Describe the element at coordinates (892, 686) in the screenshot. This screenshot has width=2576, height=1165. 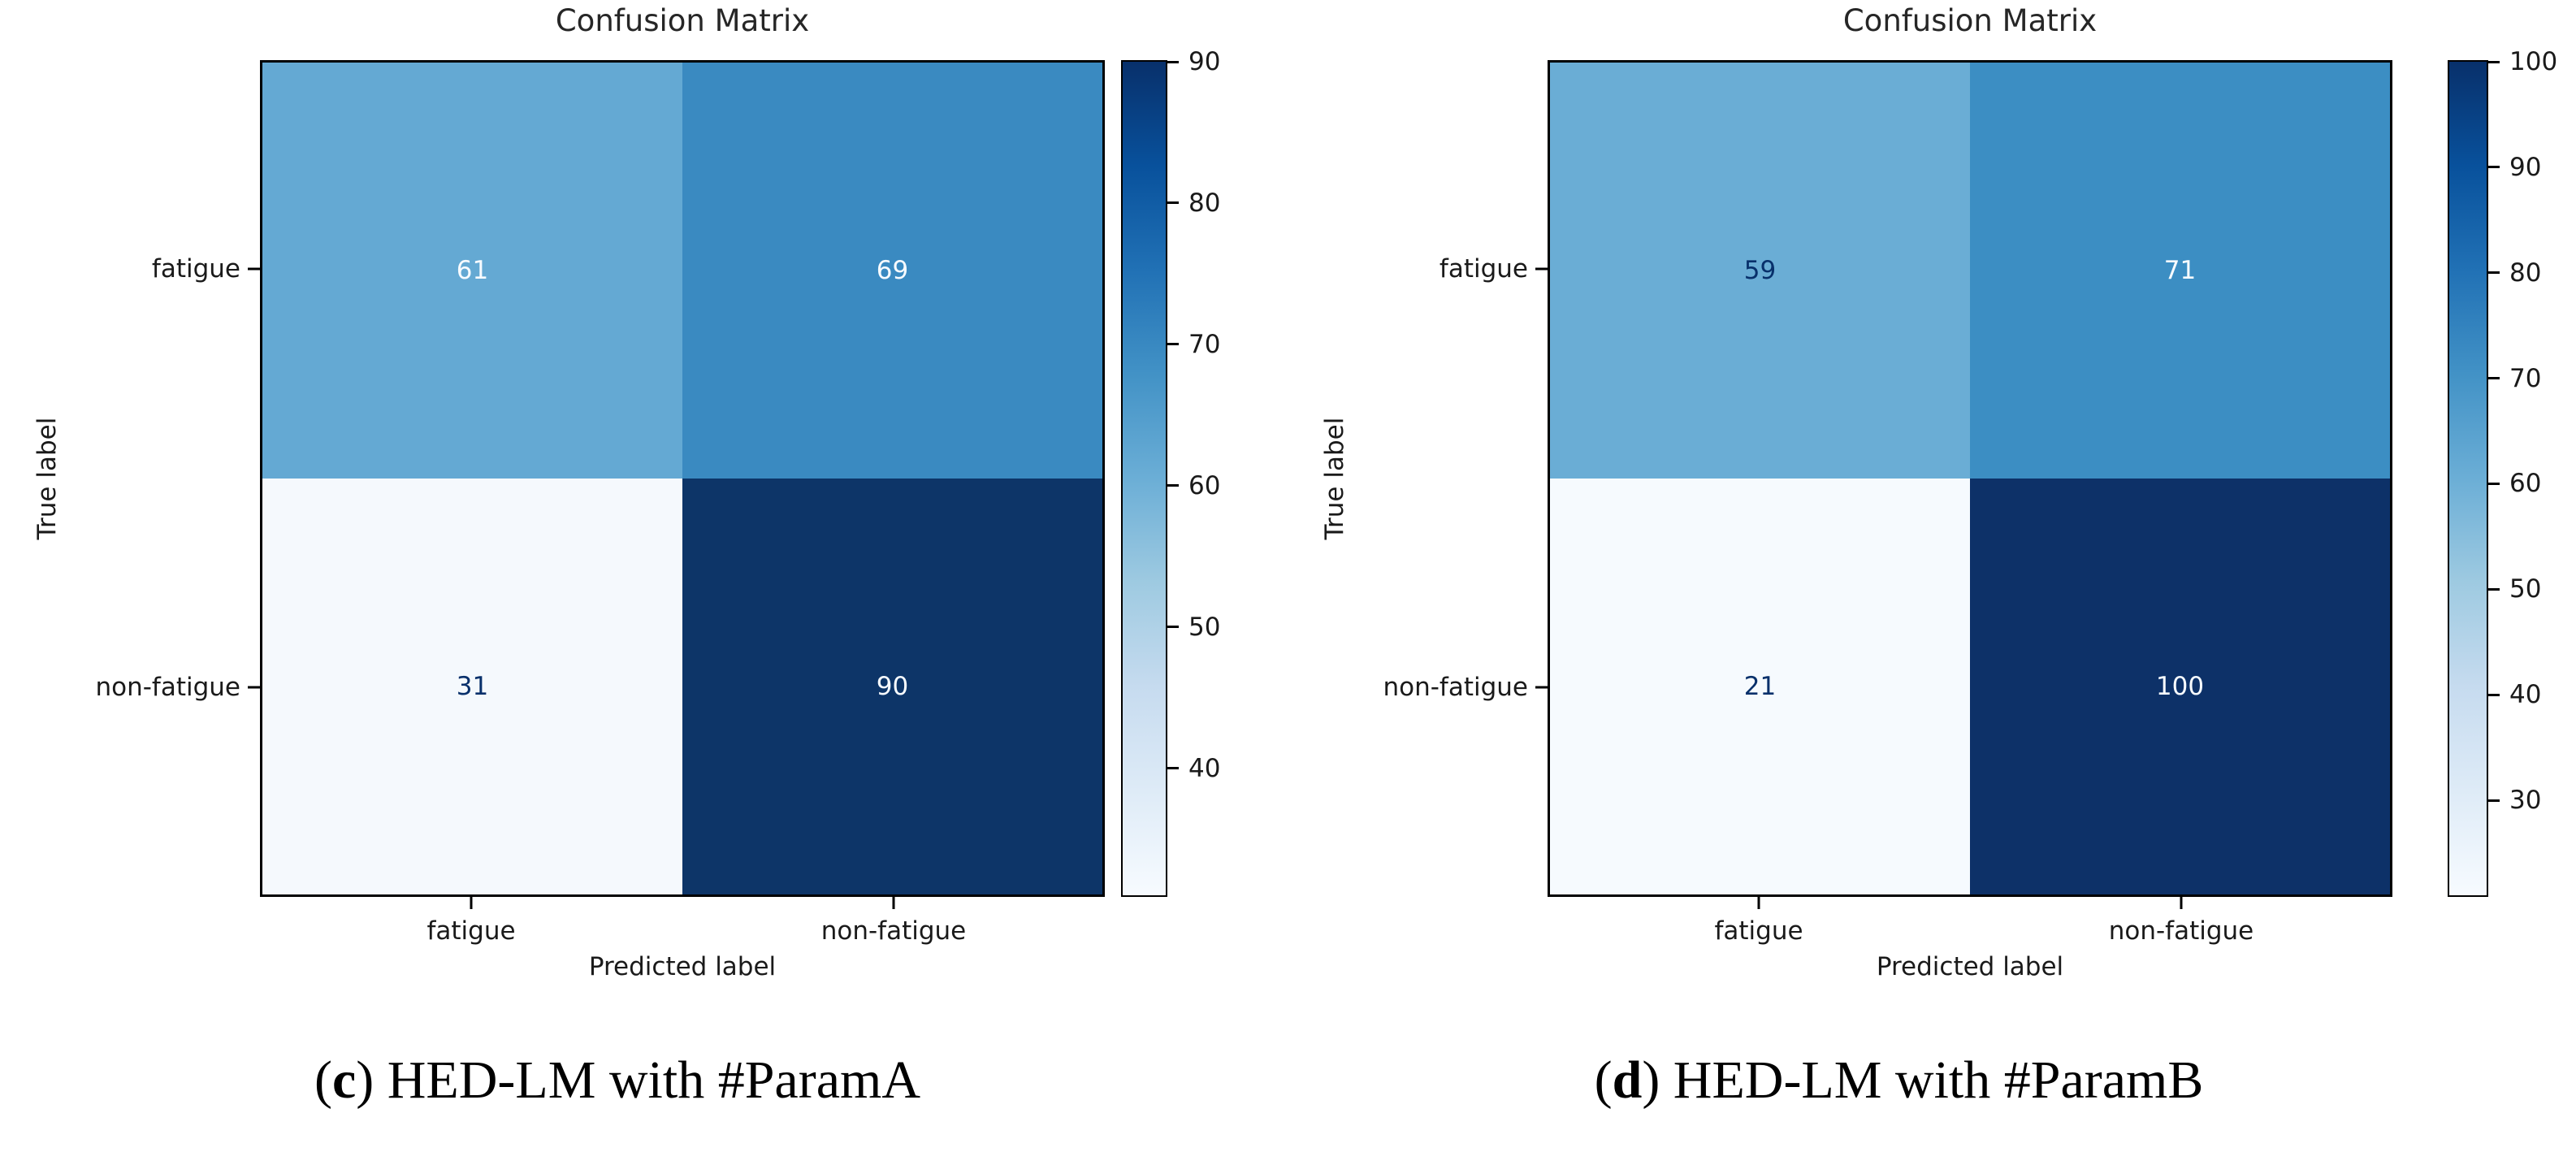
I see `matrix-cell-tn: 90` at that location.